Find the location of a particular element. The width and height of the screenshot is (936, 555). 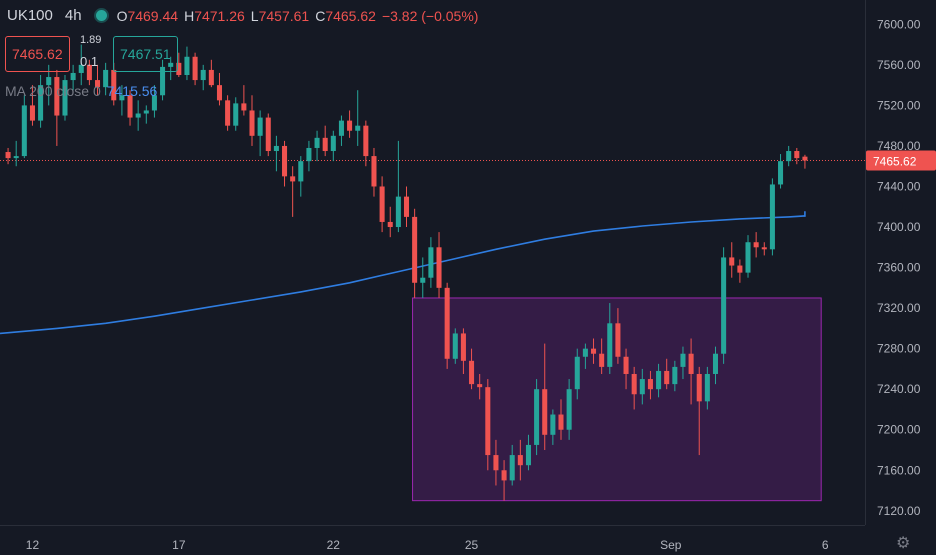

price-axis-panel is located at coordinates (900, 277).